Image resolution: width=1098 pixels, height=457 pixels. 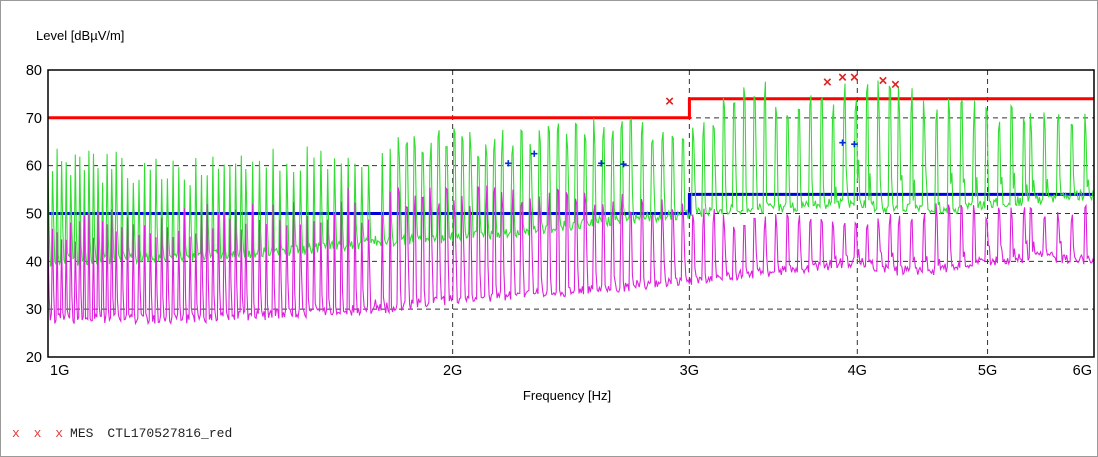 I want to click on y-tick-label: 60, so click(x=34, y=167).